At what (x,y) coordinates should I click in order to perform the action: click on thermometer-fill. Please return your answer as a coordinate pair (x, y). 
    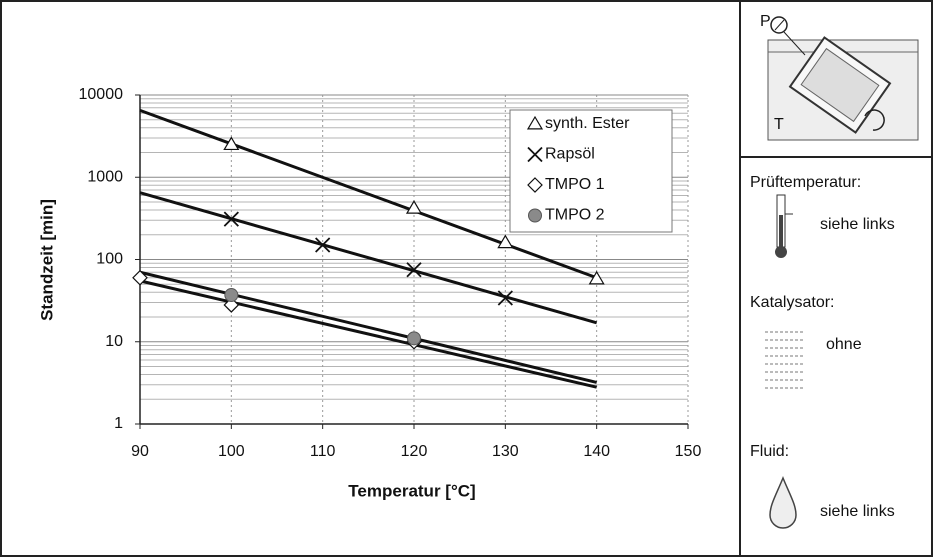
    Looking at the image, I should click on (781, 232).